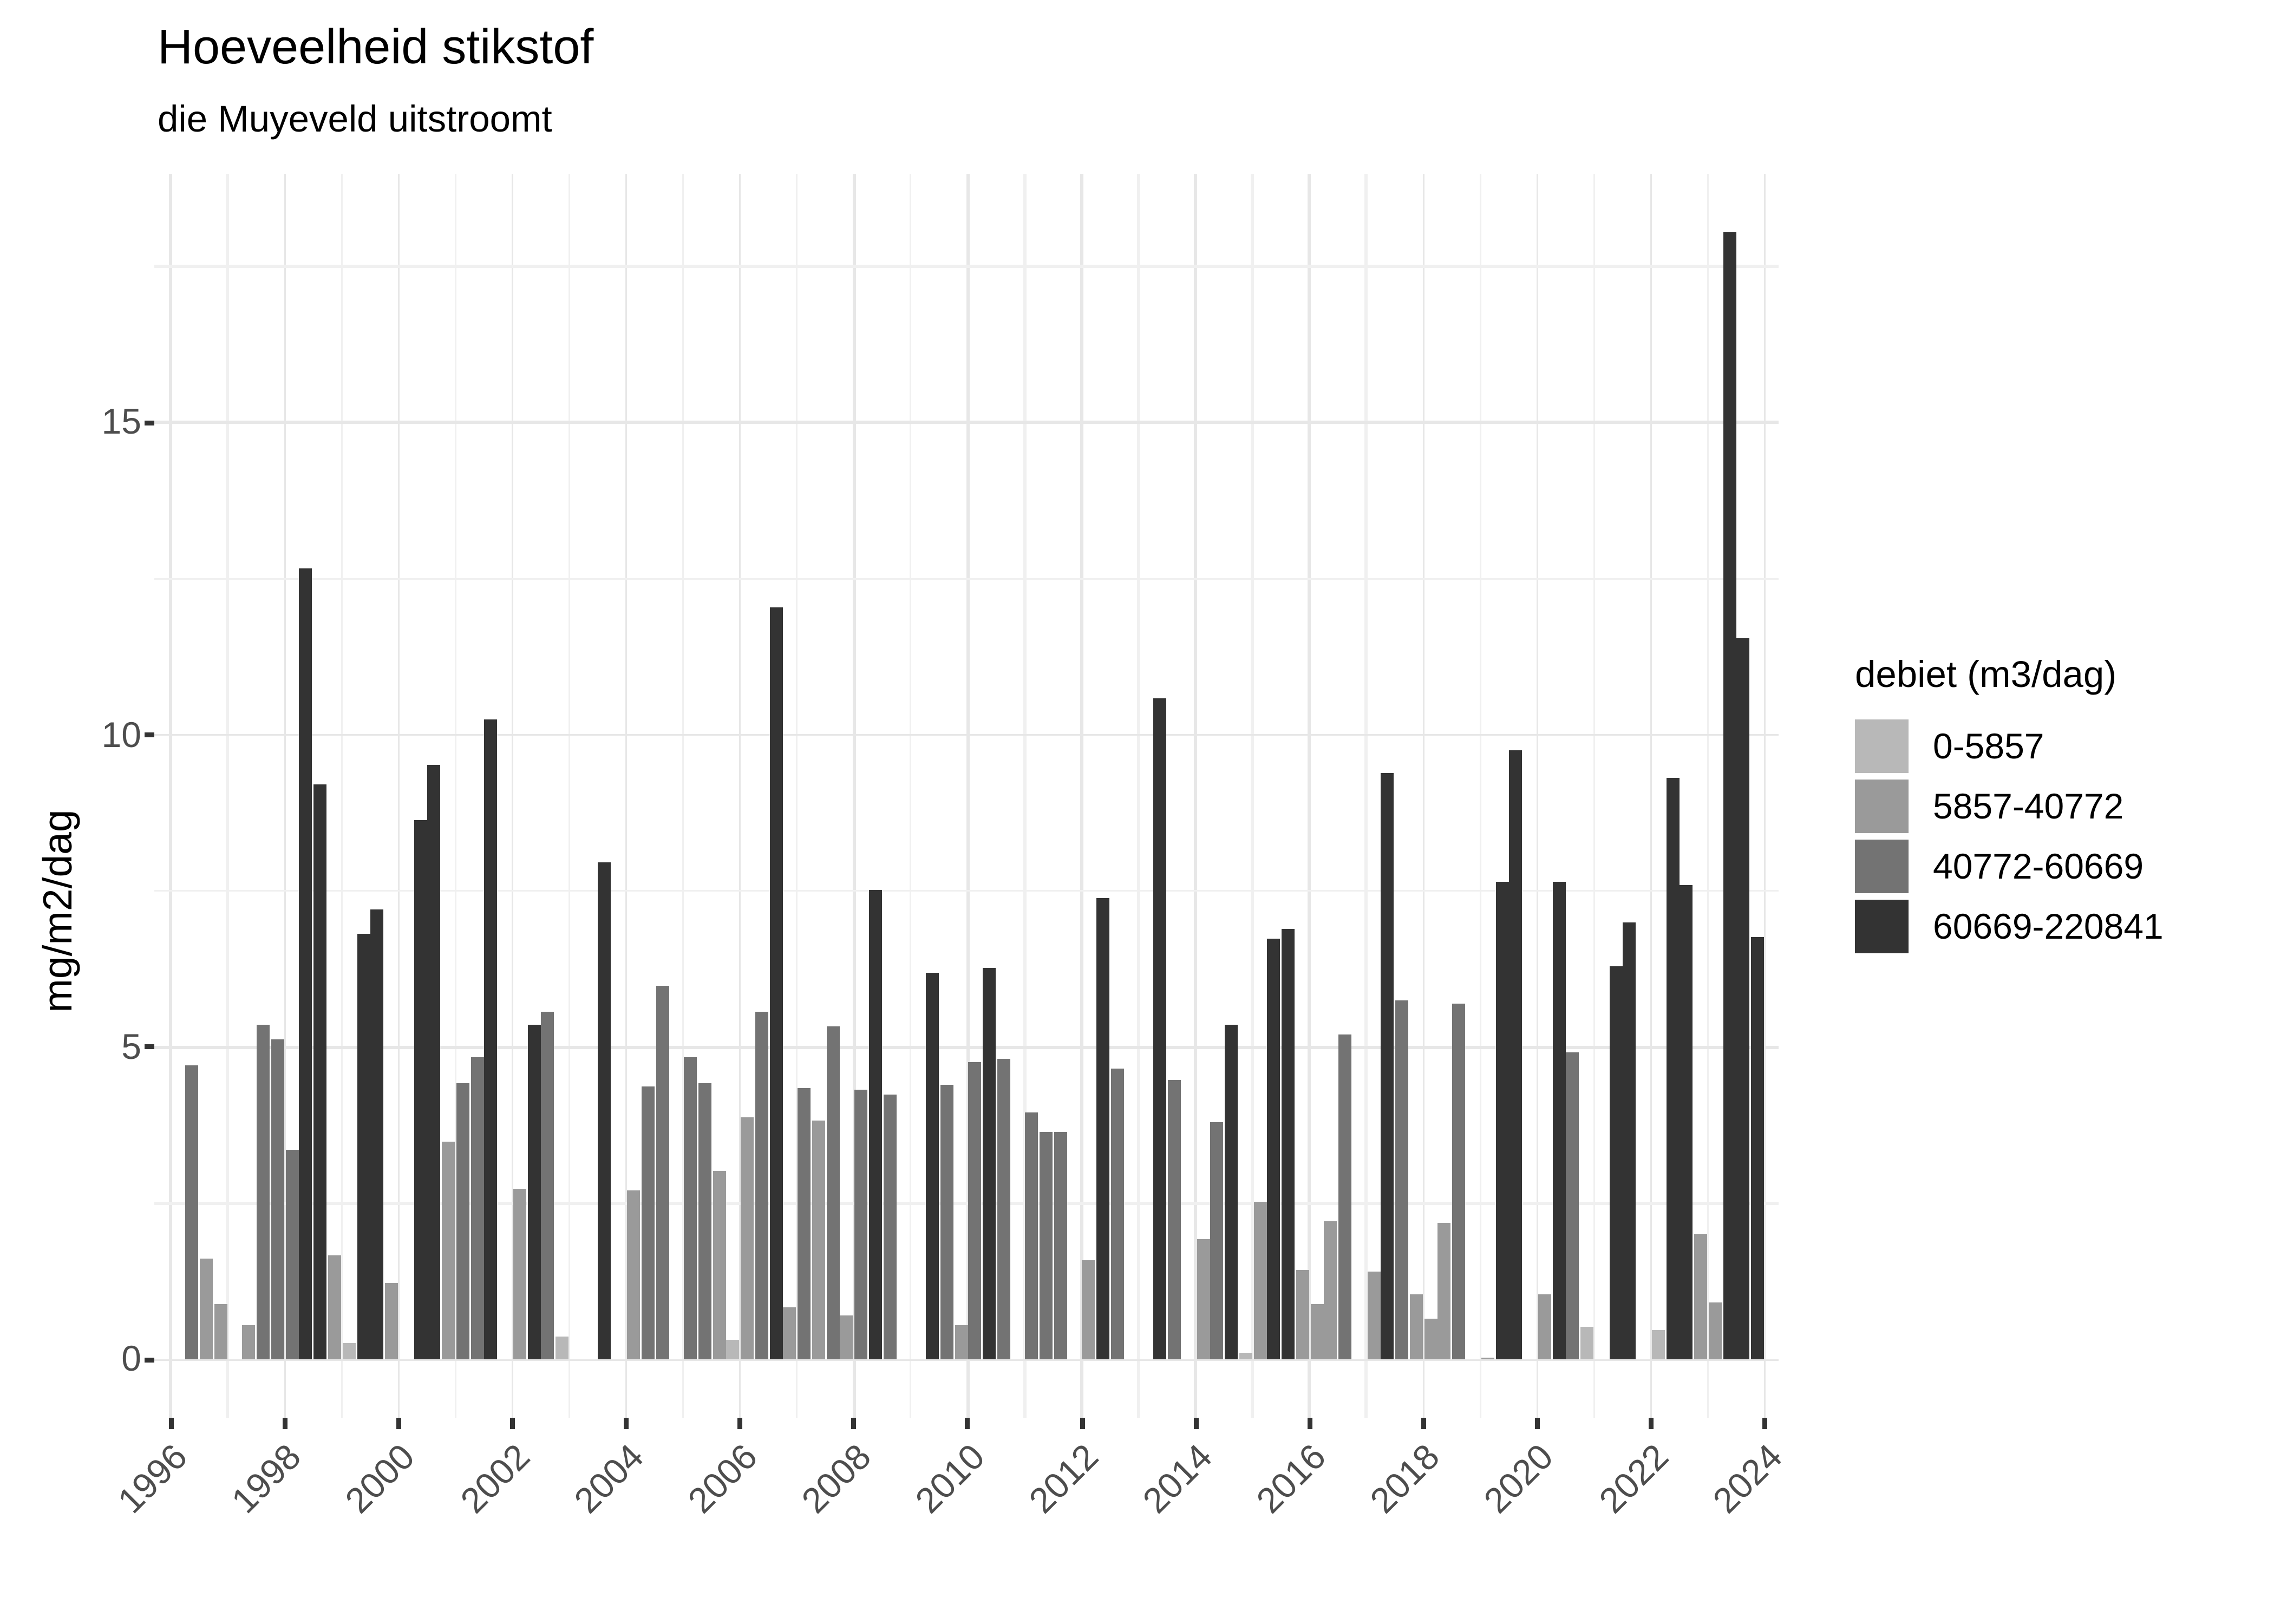 The height and width of the screenshot is (1624, 2274). Describe the element at coordinates (1082, 1424) in the screenshot. I see `x-tick-2012` at that location.